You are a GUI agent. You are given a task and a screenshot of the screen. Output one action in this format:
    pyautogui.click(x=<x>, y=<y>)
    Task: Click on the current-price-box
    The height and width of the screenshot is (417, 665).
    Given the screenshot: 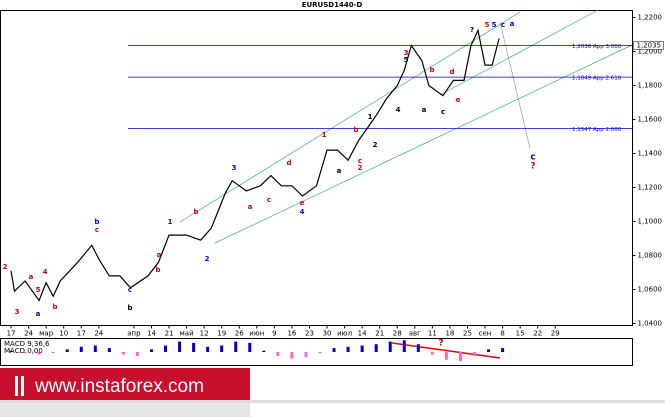 What is the action you would take?
    pyautogui.click(x=648, y=45)
    